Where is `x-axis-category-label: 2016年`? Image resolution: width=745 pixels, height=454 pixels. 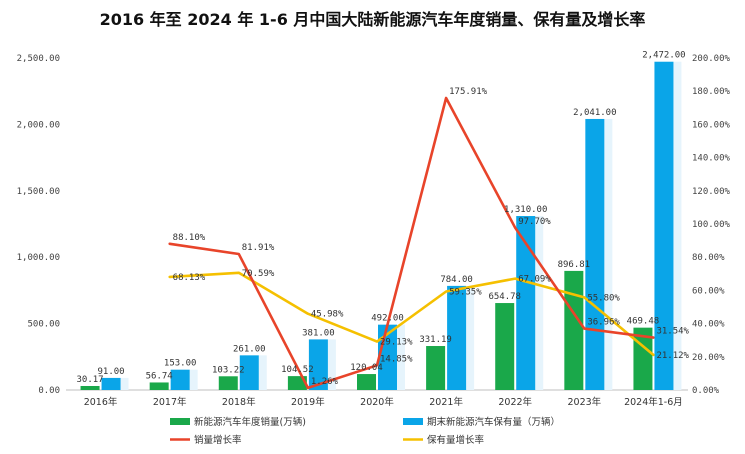 x-axis-category-label: 2016年 is located at coordinates (101, 402).